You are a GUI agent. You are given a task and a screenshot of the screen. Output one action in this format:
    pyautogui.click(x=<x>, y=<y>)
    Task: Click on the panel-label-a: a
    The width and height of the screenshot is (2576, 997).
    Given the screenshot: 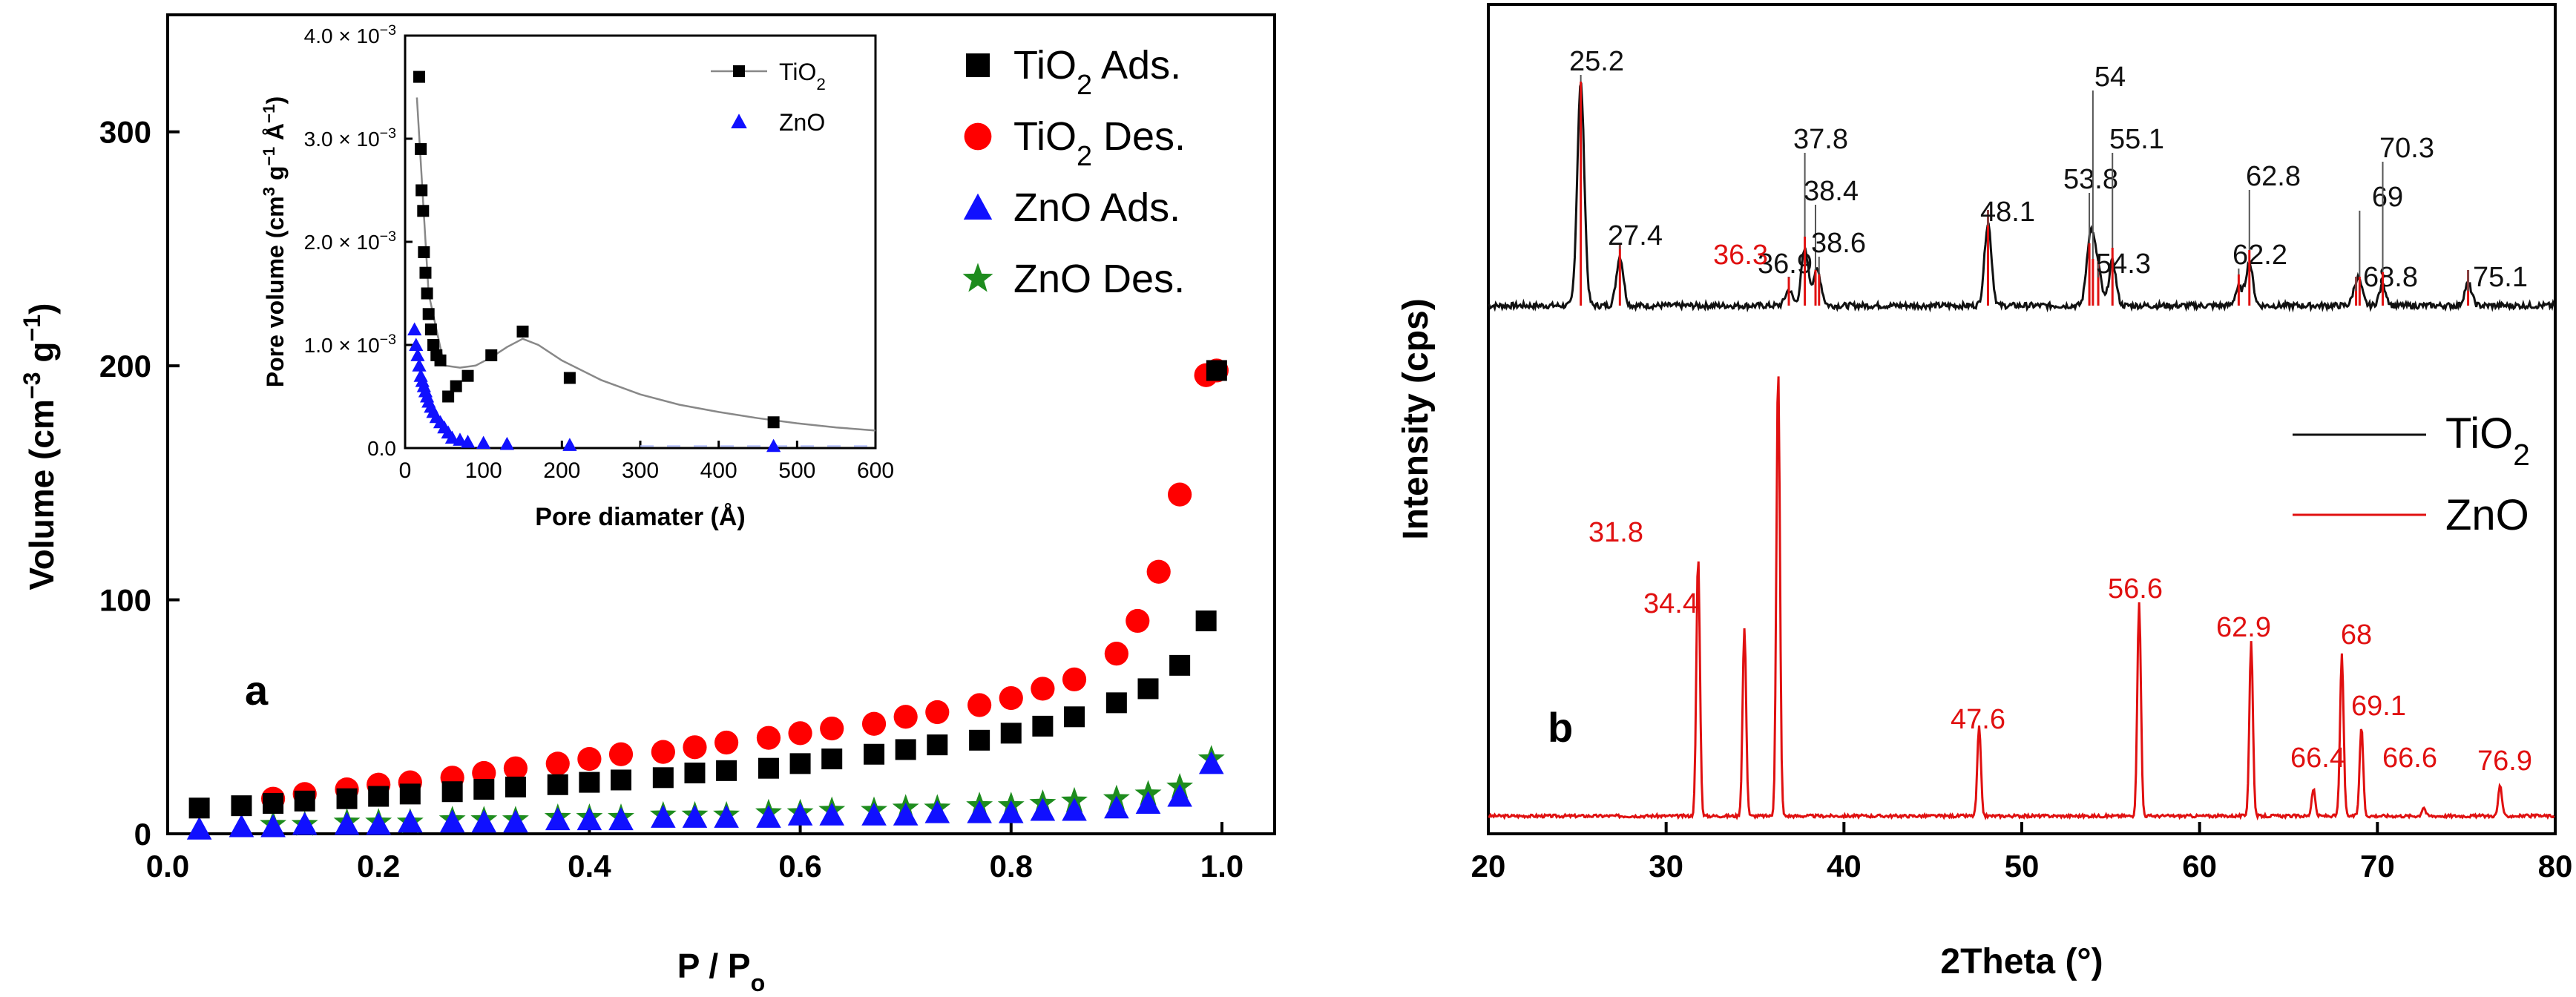 What is the action you would take?
    pyautogui.click(x=257, y=690)
    